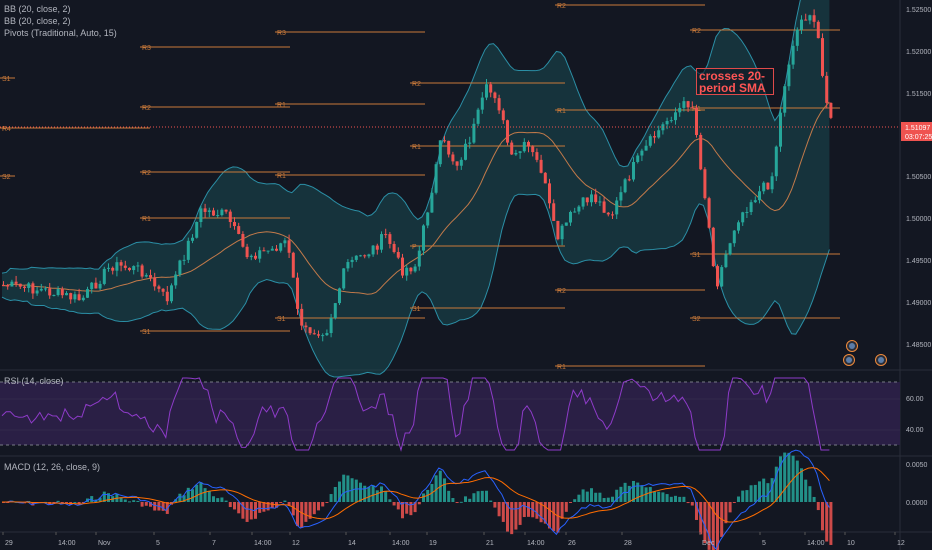 Image resolution: width=932 pixels, height=550 pixels. Describe the element at coordinates (37, 21) in the screenshot. I see `legend-bb-2: BB (20, close, 2)` at that location.